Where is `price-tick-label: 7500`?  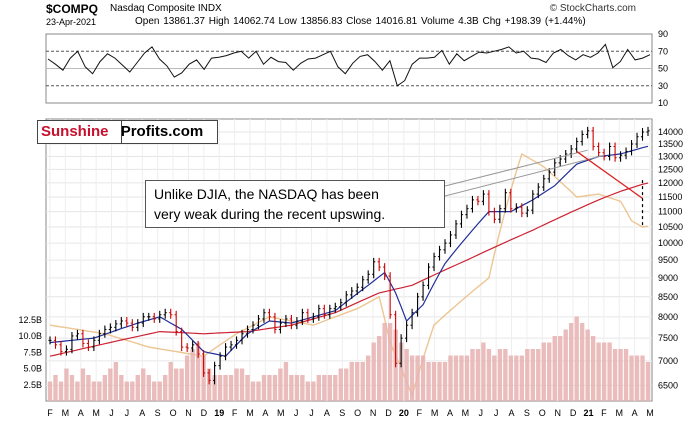 price-tick-label: 7500 is located at coordinates (668, 338).